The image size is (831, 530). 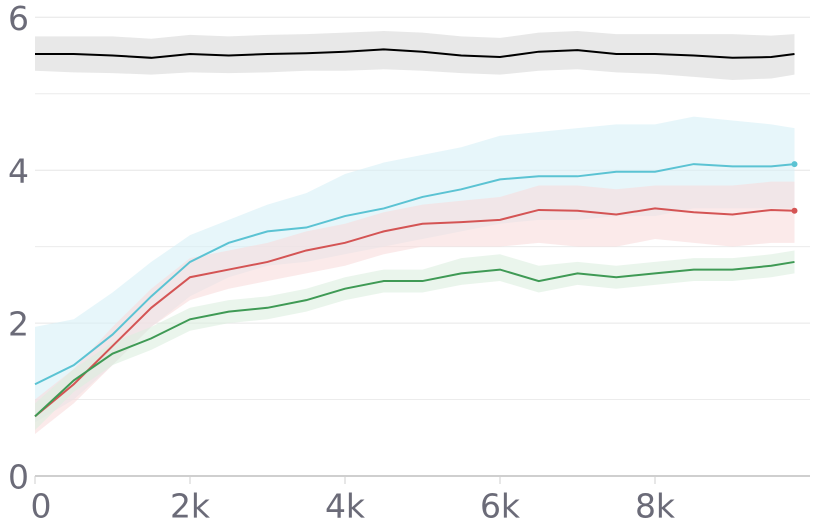 I want to click on y-tick-label: 6, so click(x=18, y=19).